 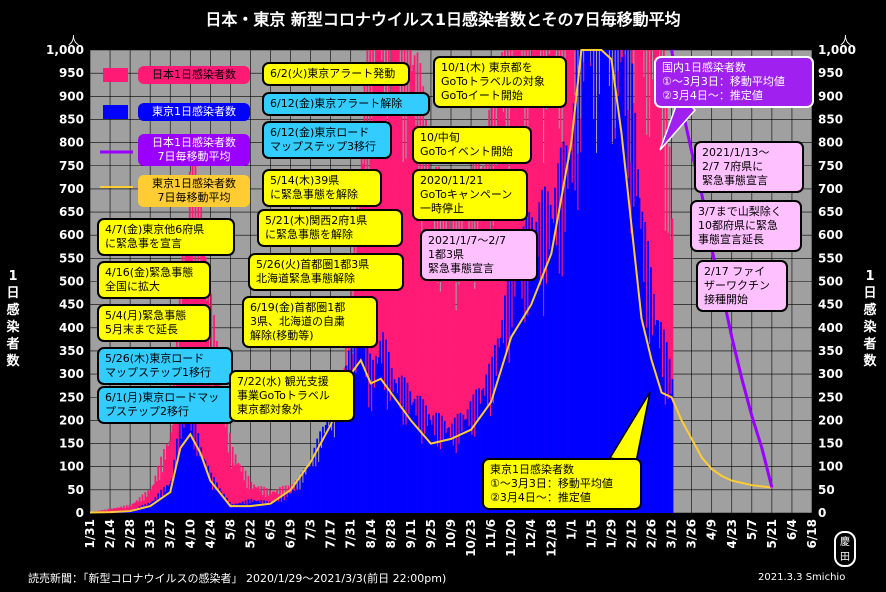 I want to click on credit: 2021.3.3 Smichio, so click(x=802, y=577).